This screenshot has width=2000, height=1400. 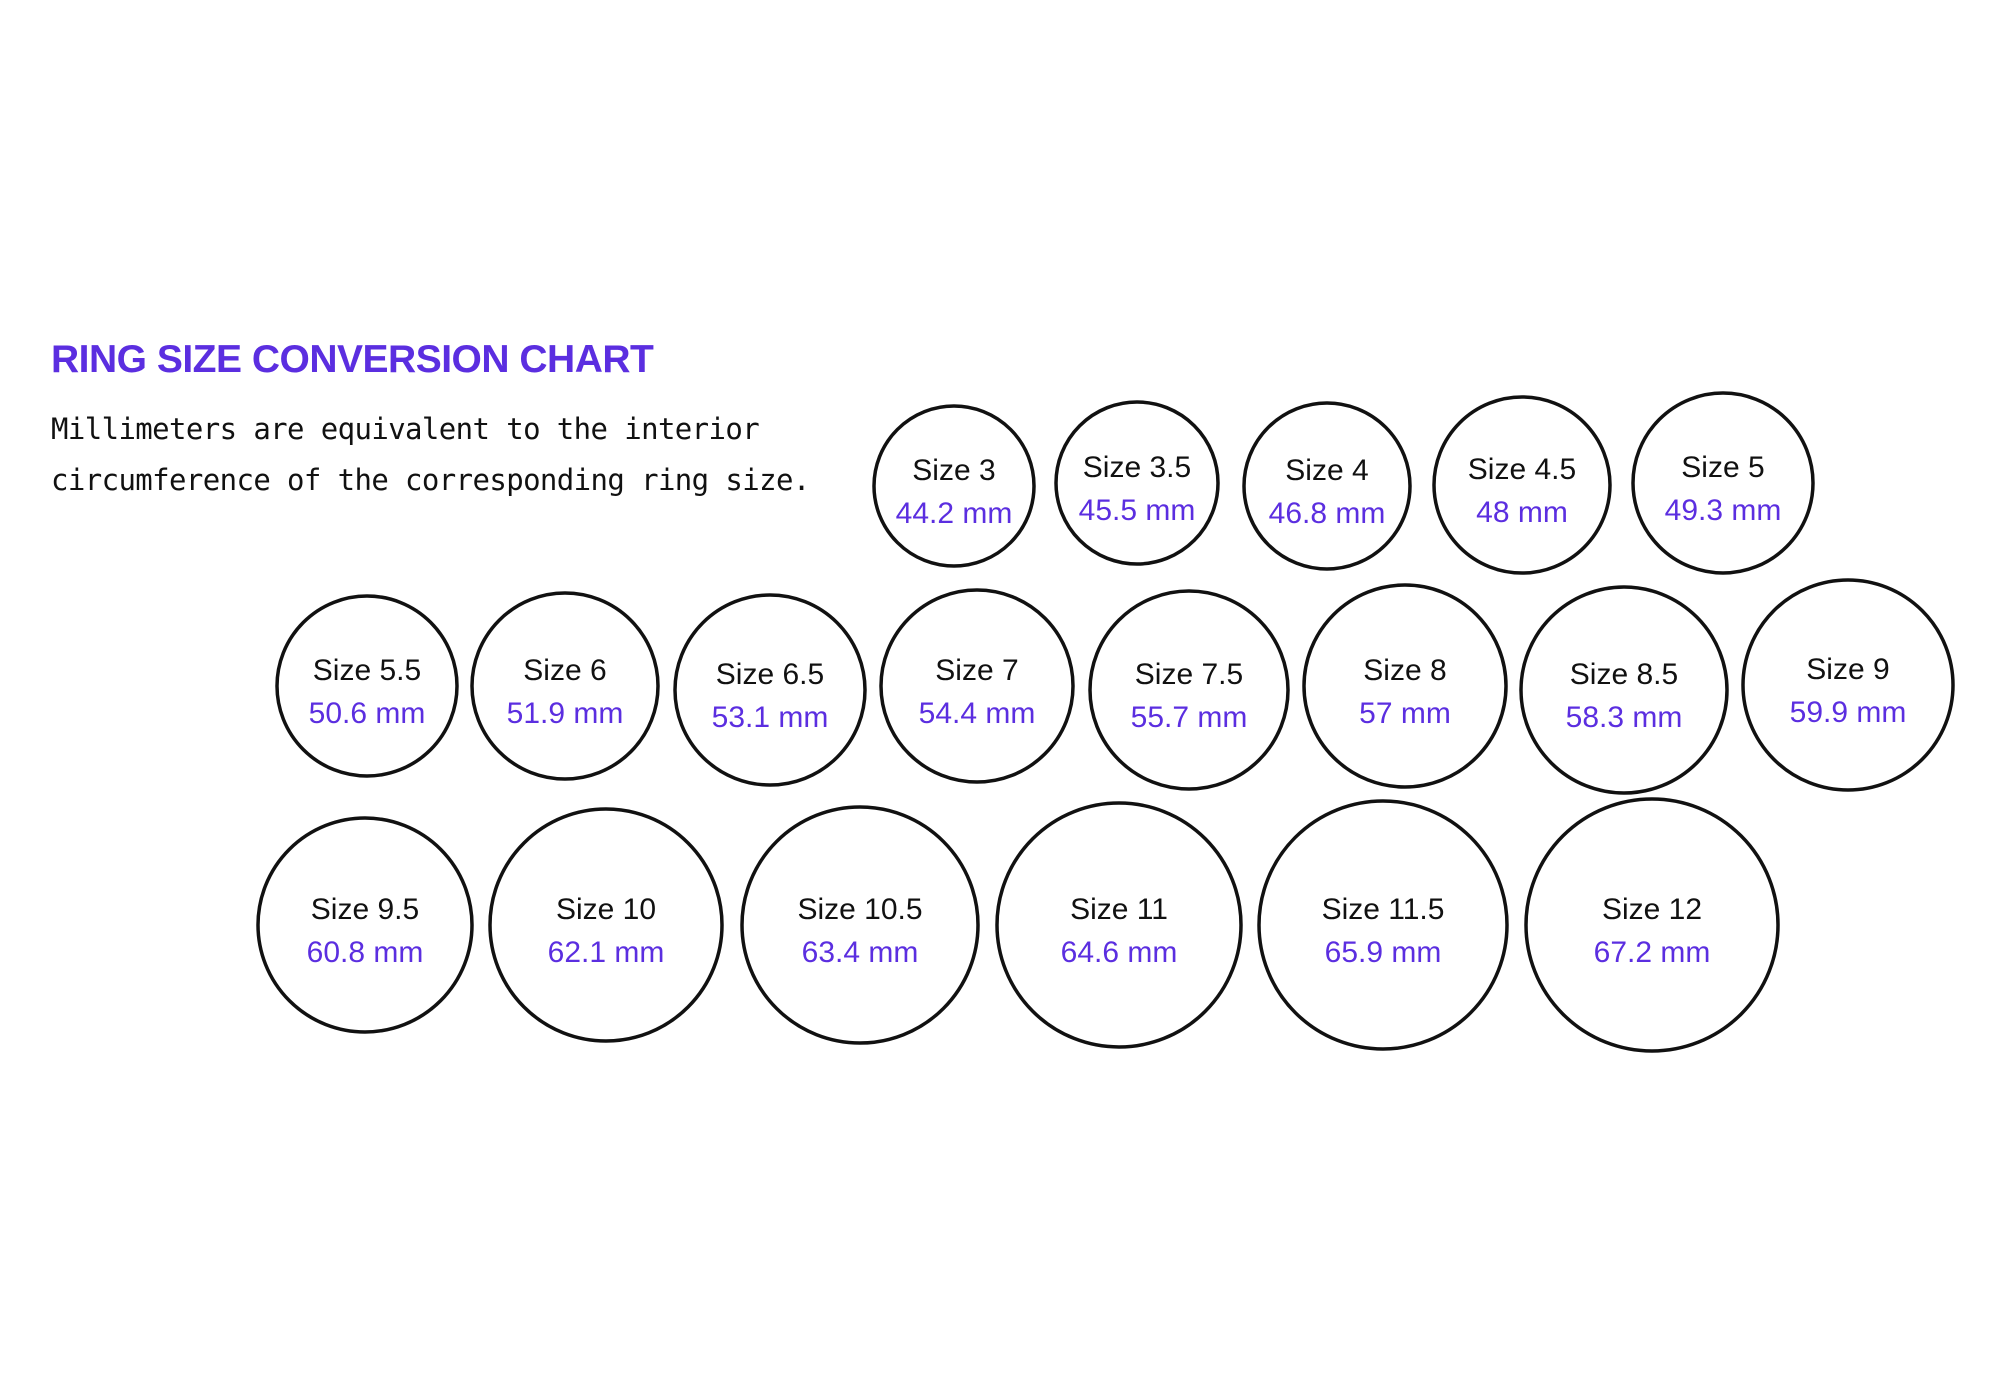 I want to click on ring-mm-label: 55.7 mm, so click(x=1189, y=717).